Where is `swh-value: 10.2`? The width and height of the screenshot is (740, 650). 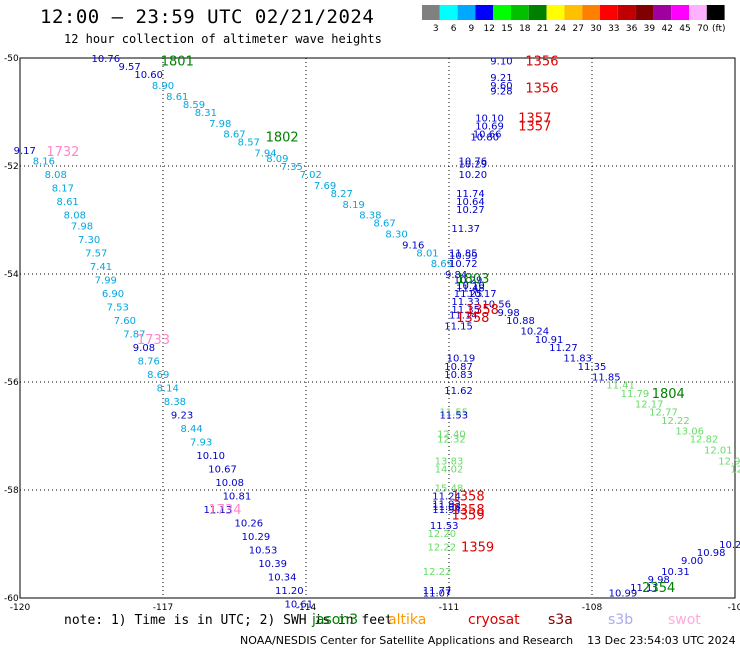 swh-value: 10.2 is located at coordinates (729, 545).